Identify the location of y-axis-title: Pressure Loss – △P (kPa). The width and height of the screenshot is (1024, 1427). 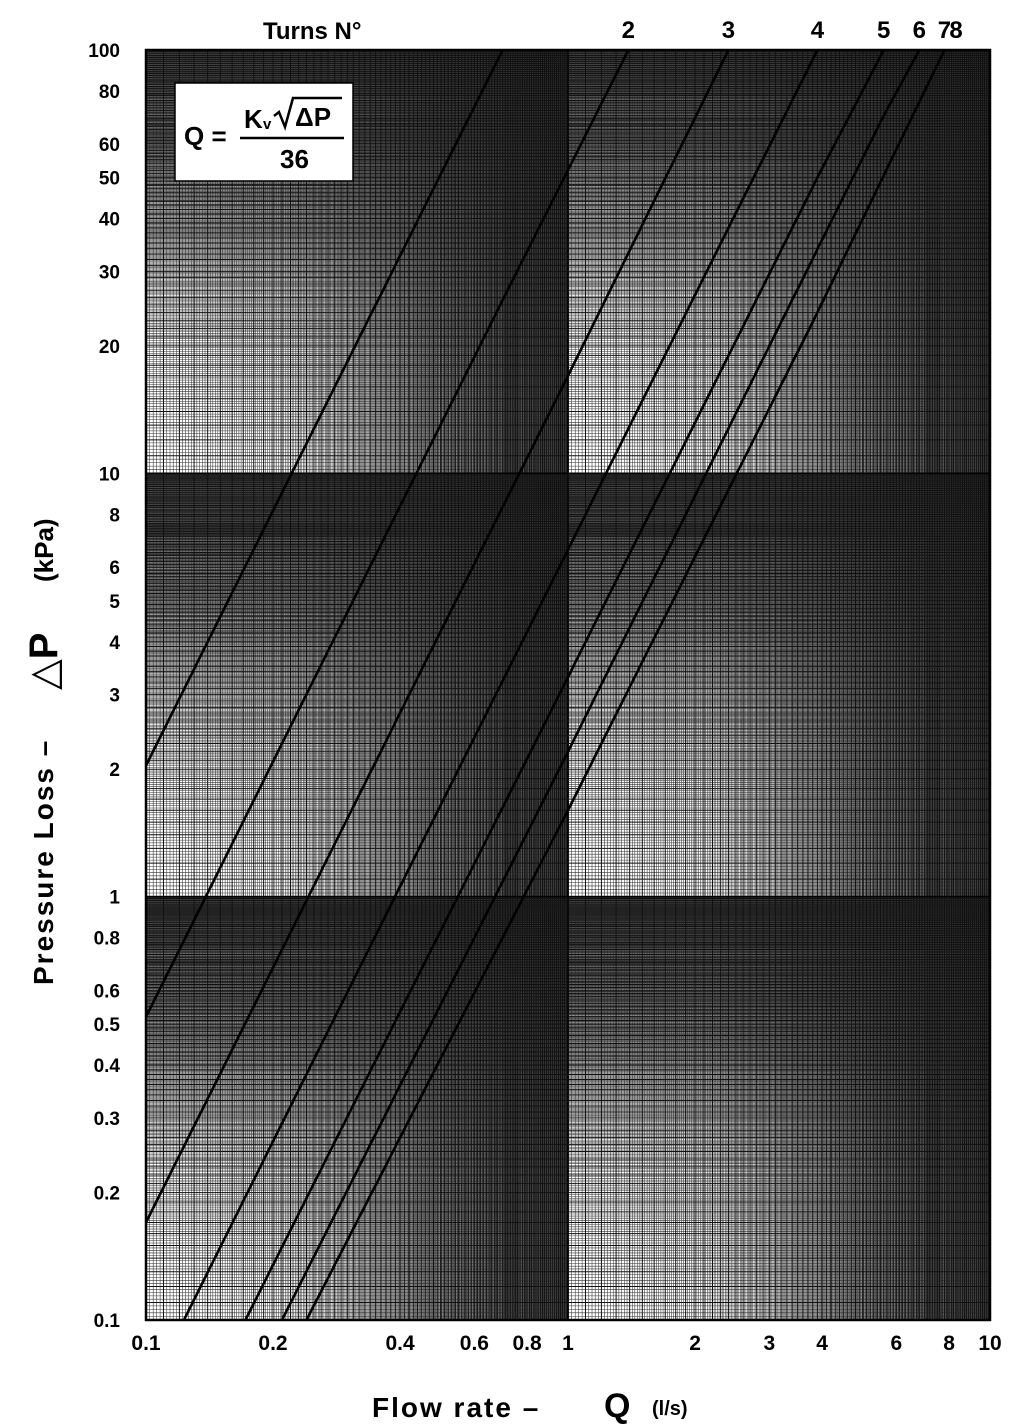
(44, 751).